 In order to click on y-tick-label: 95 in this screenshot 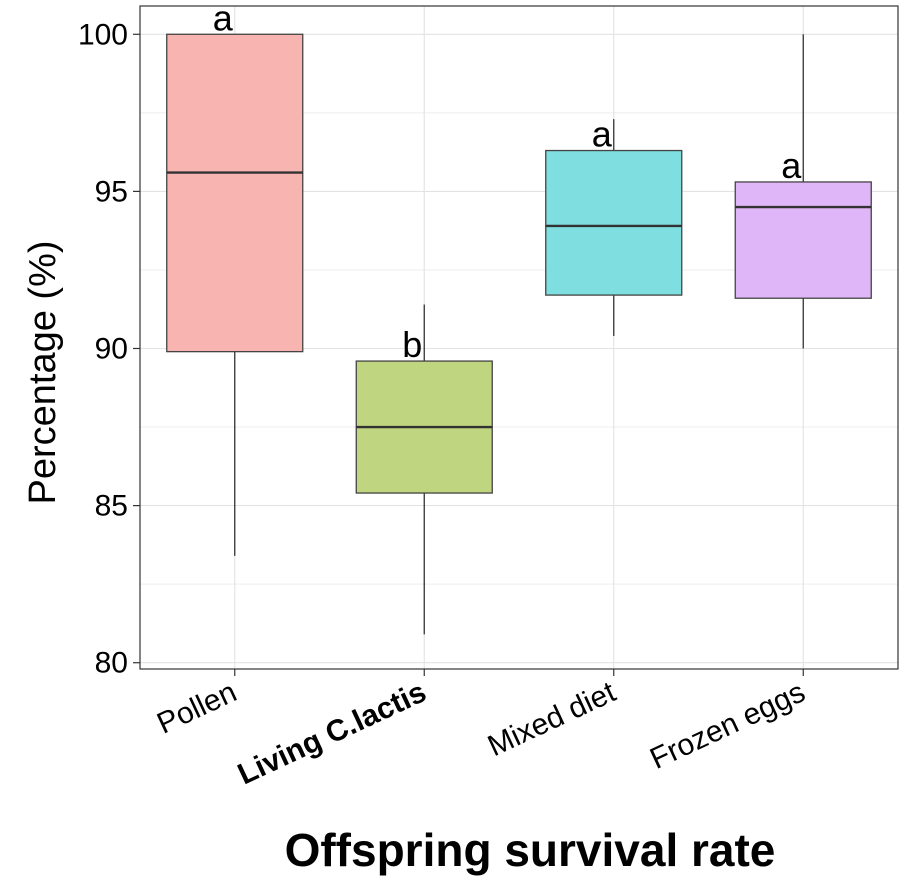, I will do `click(111, 191)`.